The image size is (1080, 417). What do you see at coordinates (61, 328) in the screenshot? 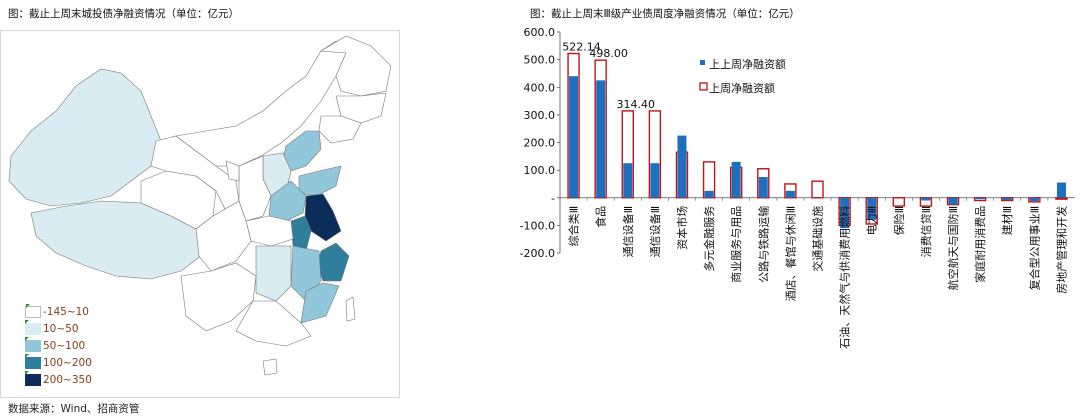
I see `legend-label-1: 10~50` at bounding box center [61, 328].